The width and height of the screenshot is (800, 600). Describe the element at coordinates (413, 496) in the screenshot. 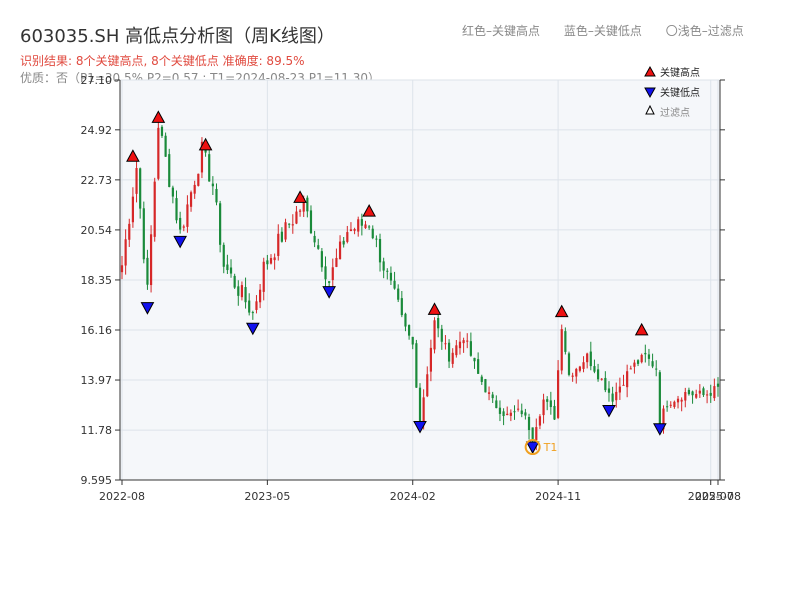

I see `x-tick-label: 2024-02` at that location.